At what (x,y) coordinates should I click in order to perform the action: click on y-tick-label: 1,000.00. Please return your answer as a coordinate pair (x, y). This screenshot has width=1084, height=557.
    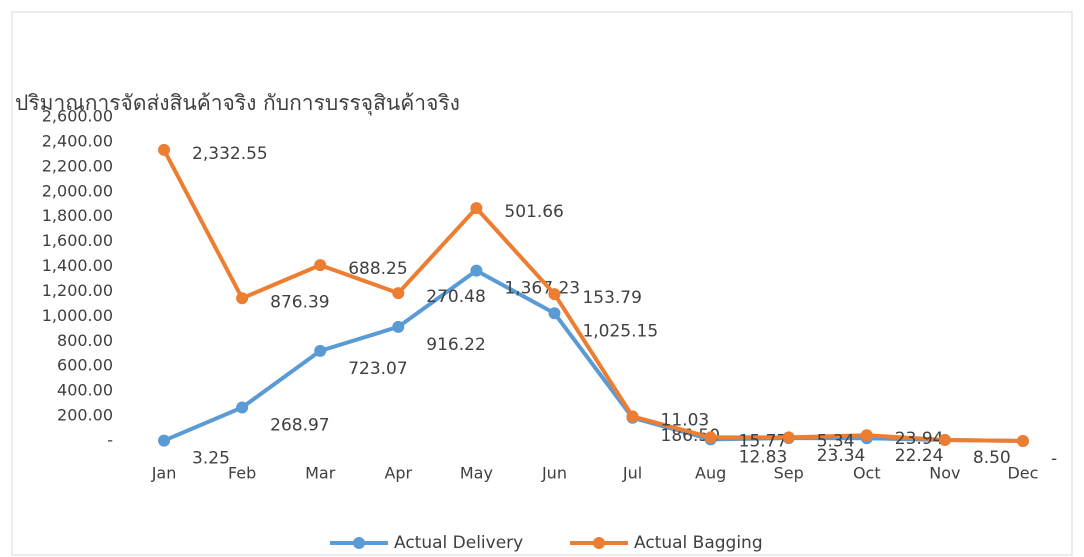
    Looking at the image, I should click on (77, 315).